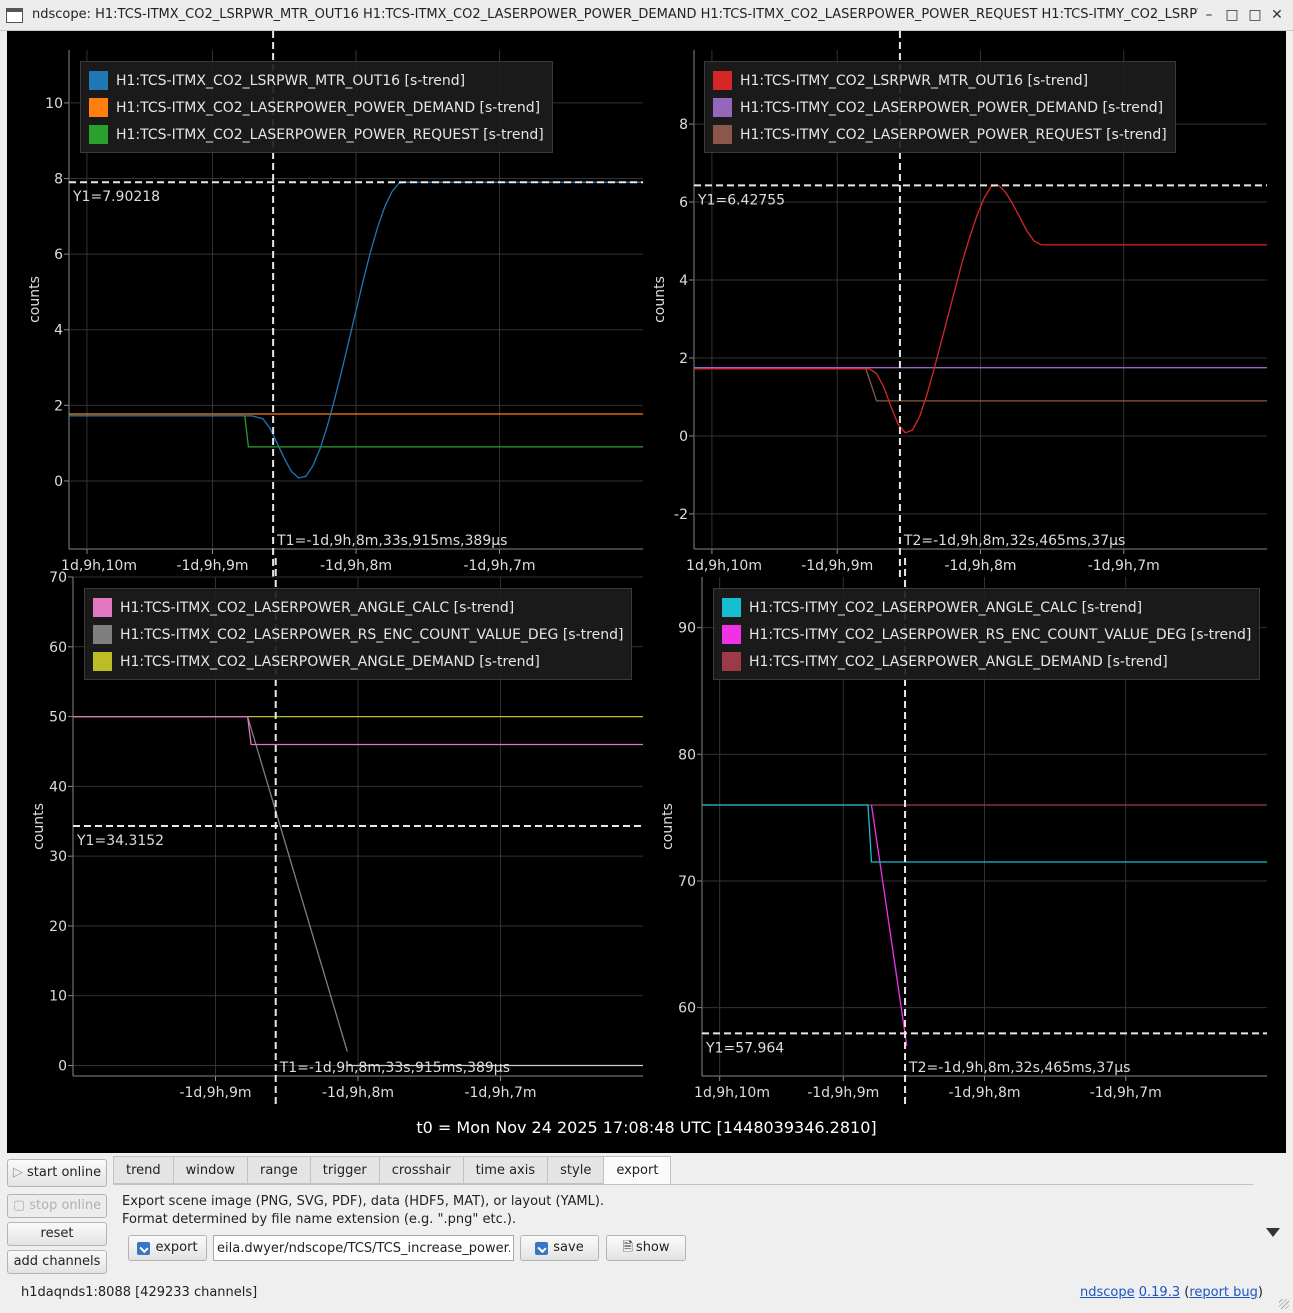 This screenshot has width=1293, height=1313. Describe the element at coordinates (1277, 15) in the screenshot. I see `close-icon: ✕` at that location.